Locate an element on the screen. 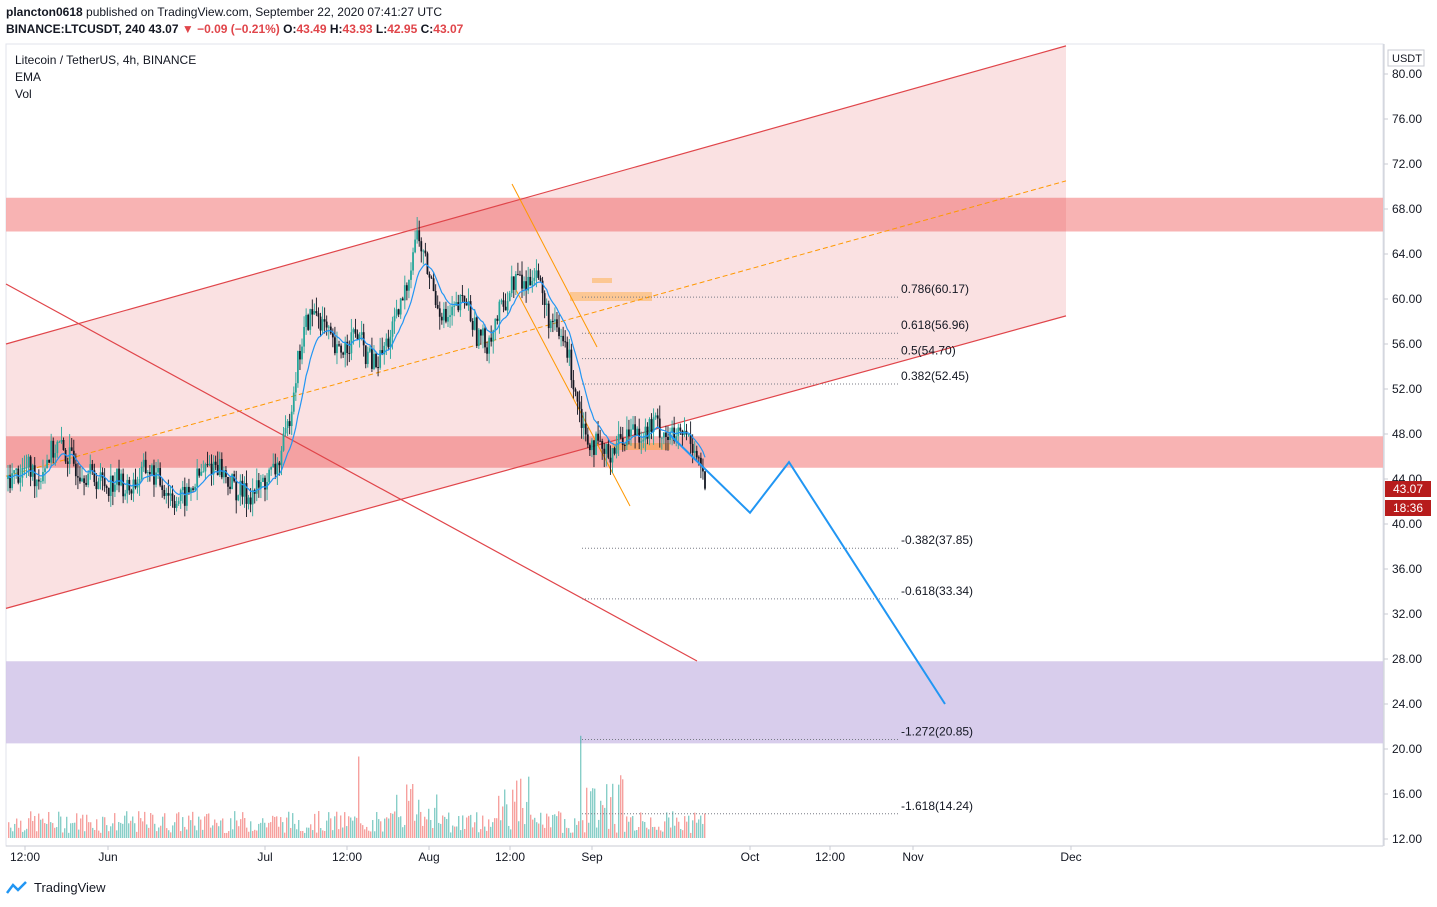  footer-brand: TradingView is located at coordinates (56, 887).